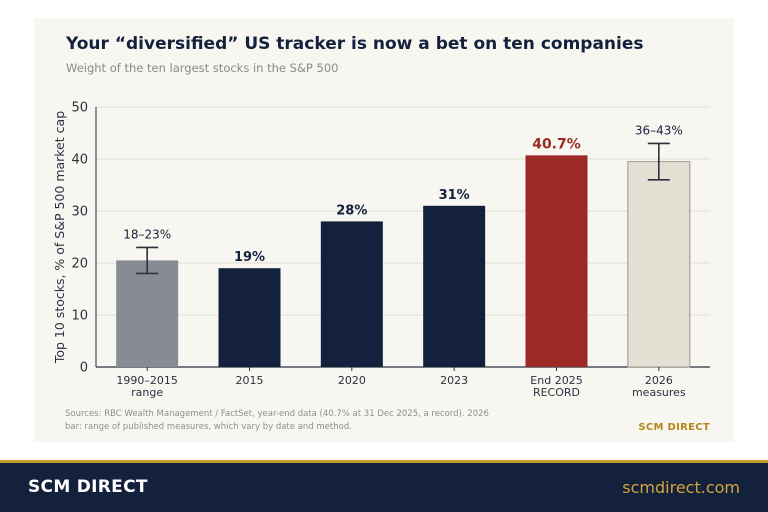 The height and width of the screenshot is (512, 768). What do you see at coordinates (147, 234) in the screenshot?
I see `data-label: 18–23%` at bounding box center [147, 234].